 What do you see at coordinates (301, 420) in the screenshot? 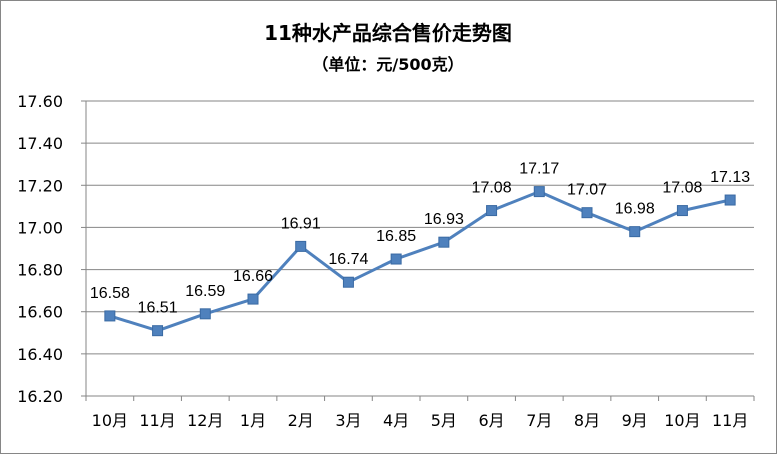
I see `x-tick-label: 2月` at bounding box center [301, 420].